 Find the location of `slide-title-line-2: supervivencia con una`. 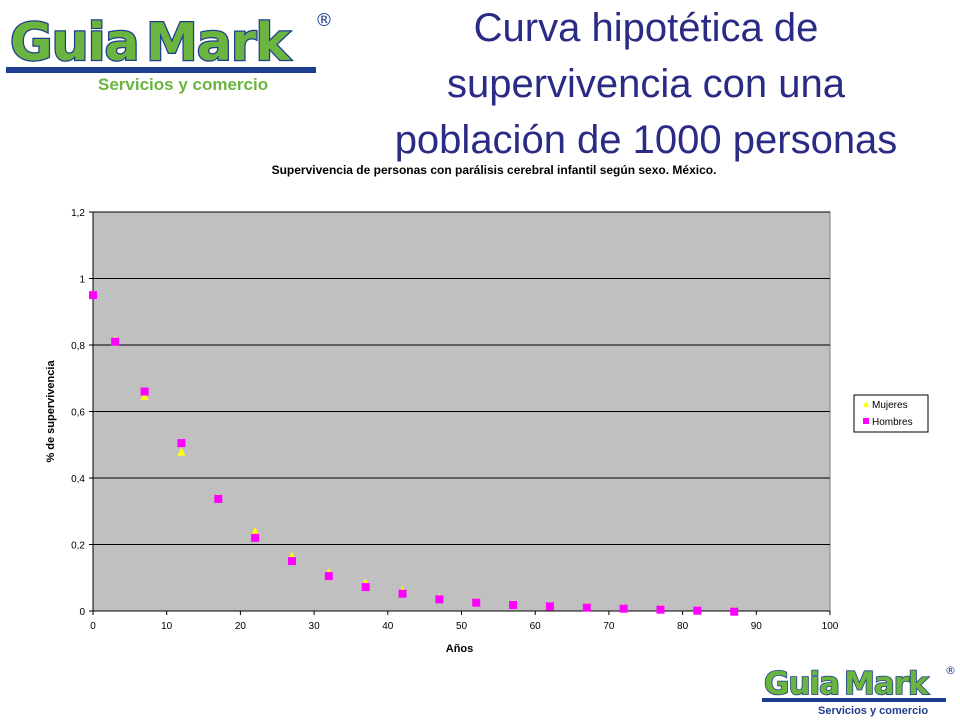

slide-title-line-2: supervivencia con una is located at coordinates (646, 84).